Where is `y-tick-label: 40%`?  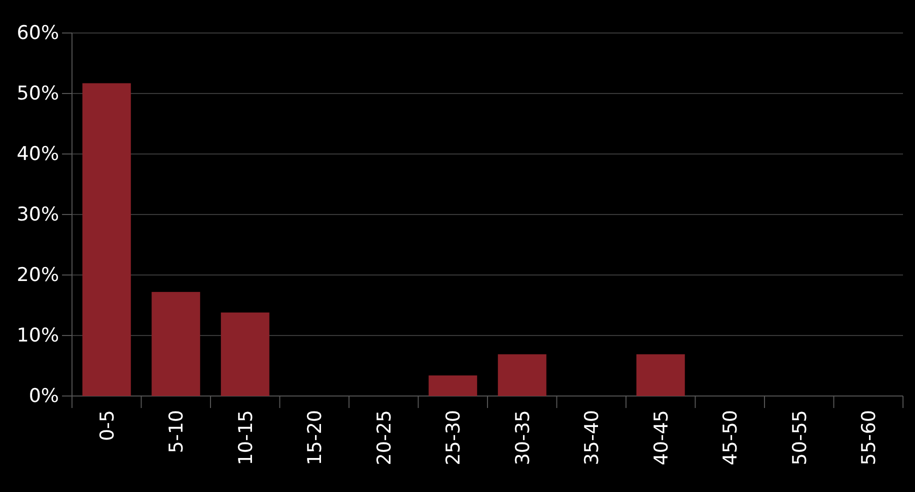 y-tick-label: 40% is located at coordinates (37, 154).